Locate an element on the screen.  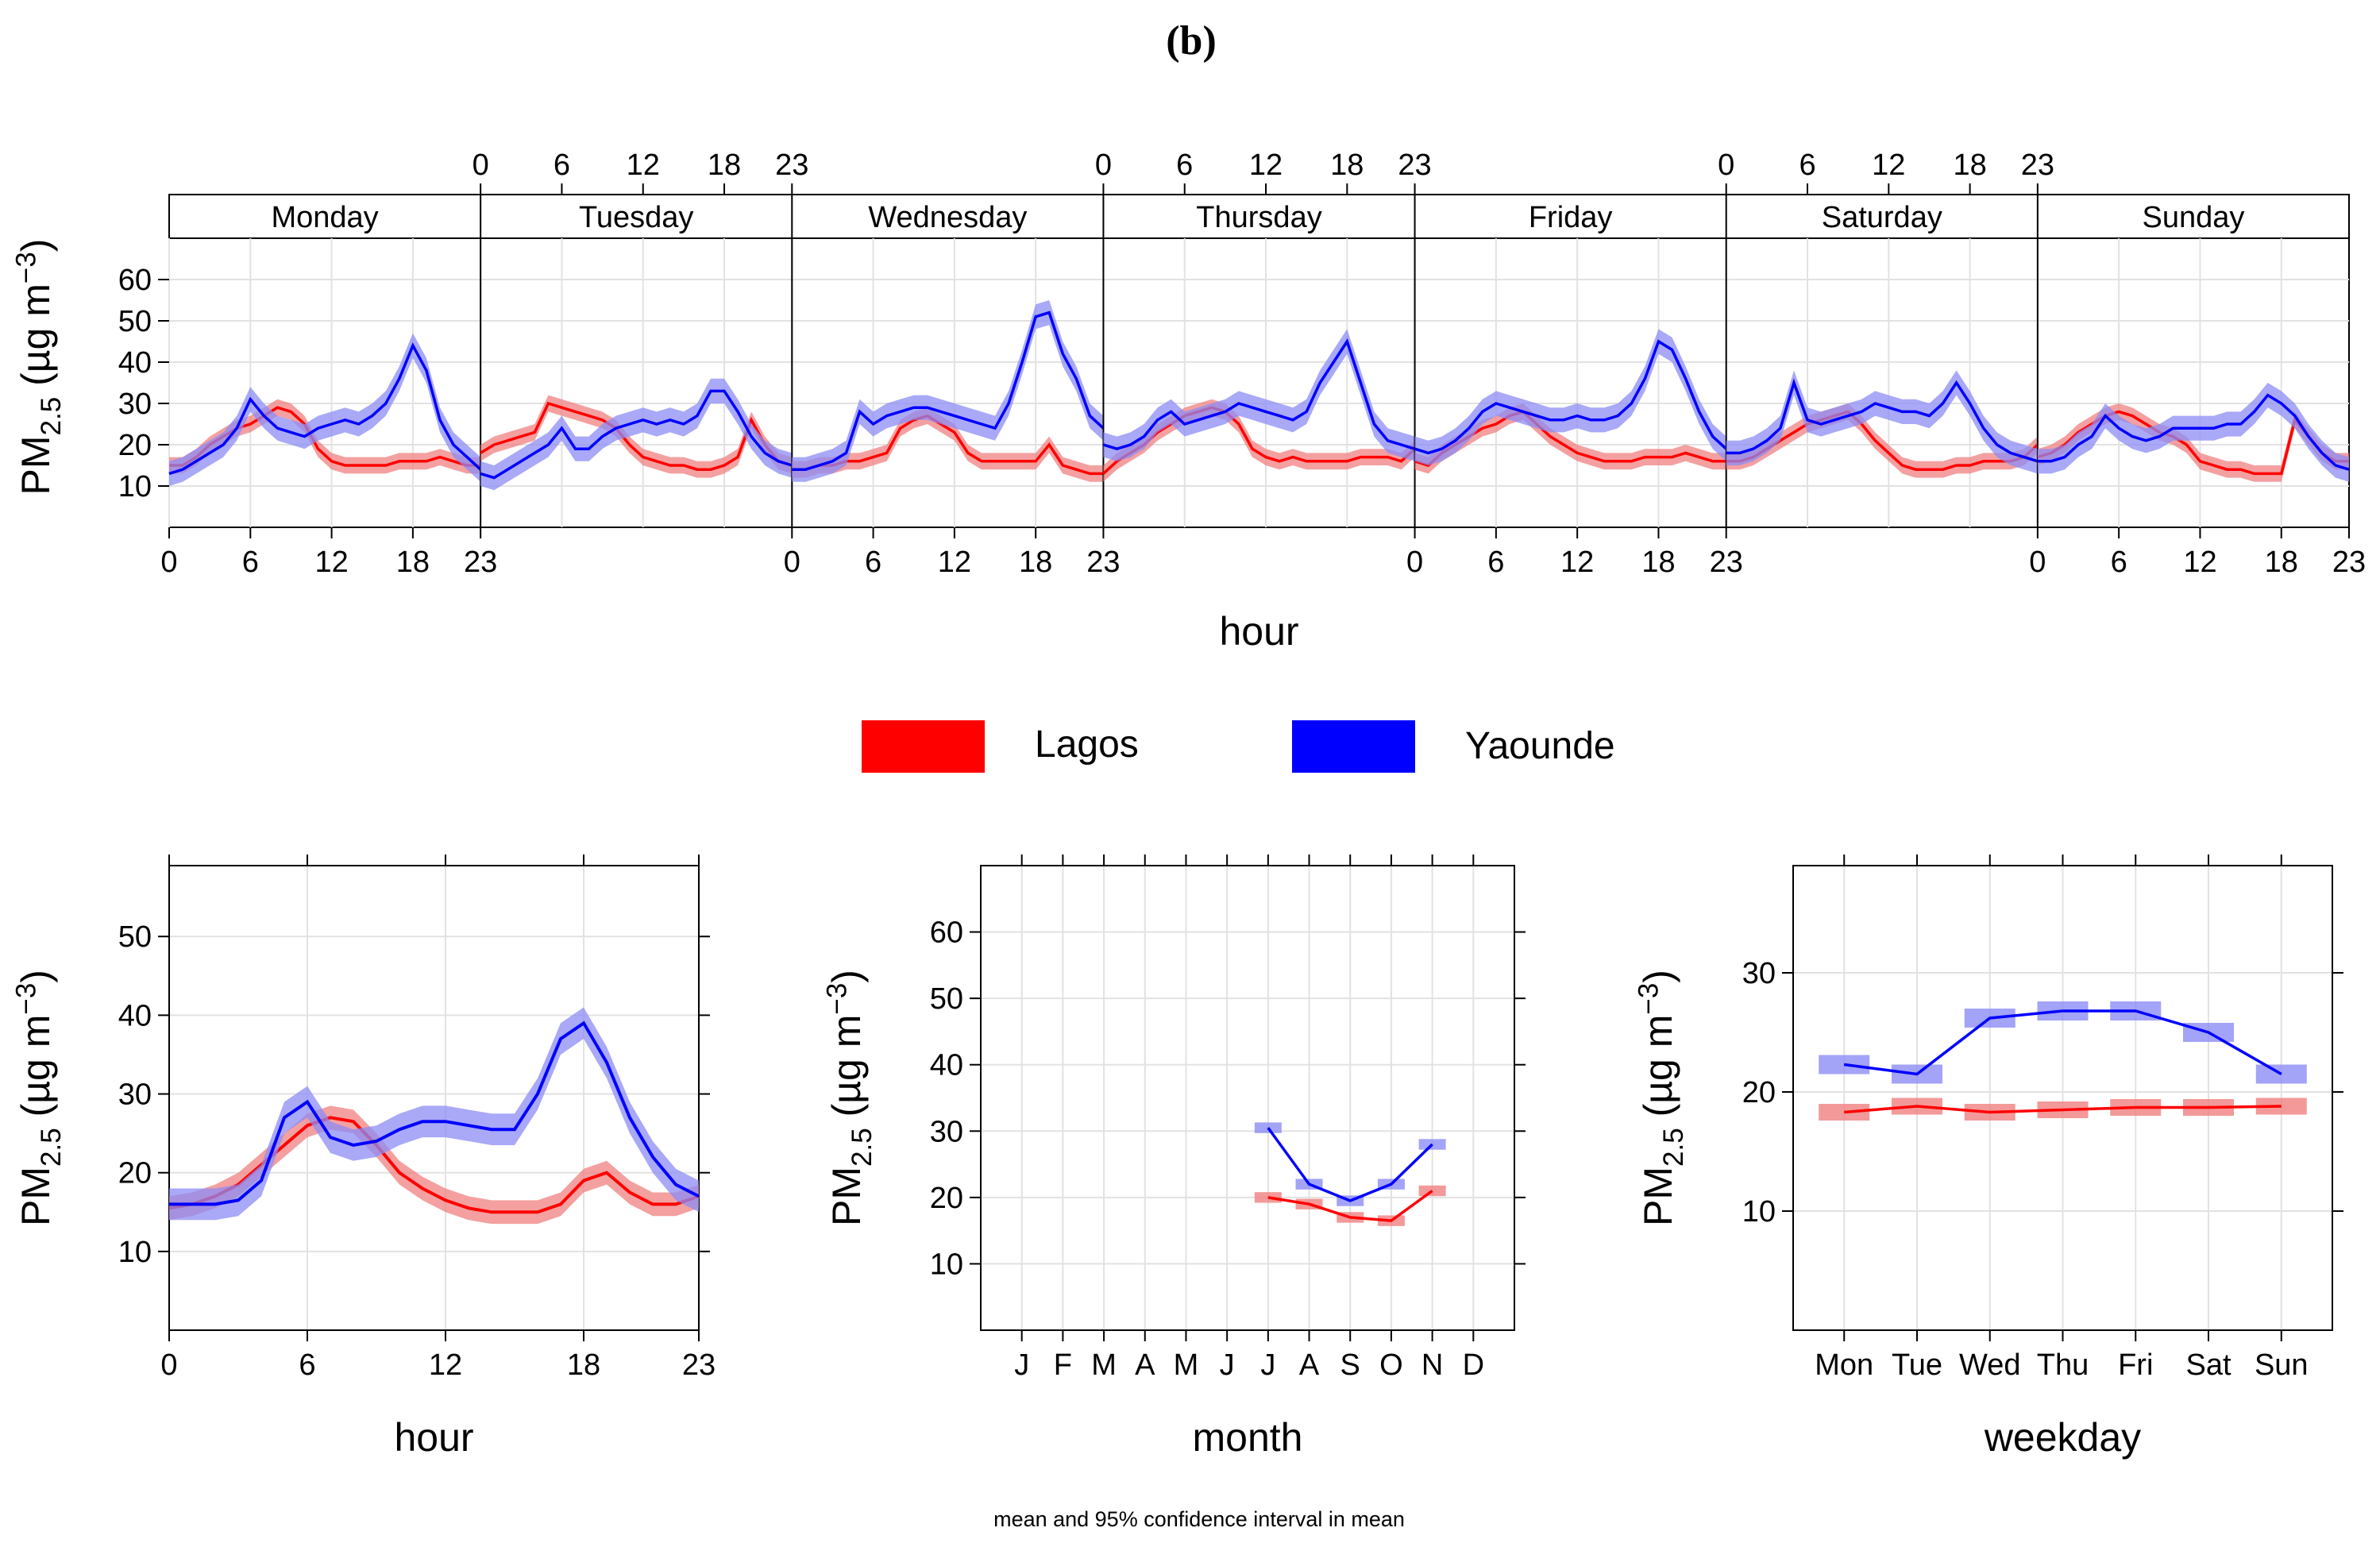
x-tick-label: Tue is located at coordinates (1917, 1365).